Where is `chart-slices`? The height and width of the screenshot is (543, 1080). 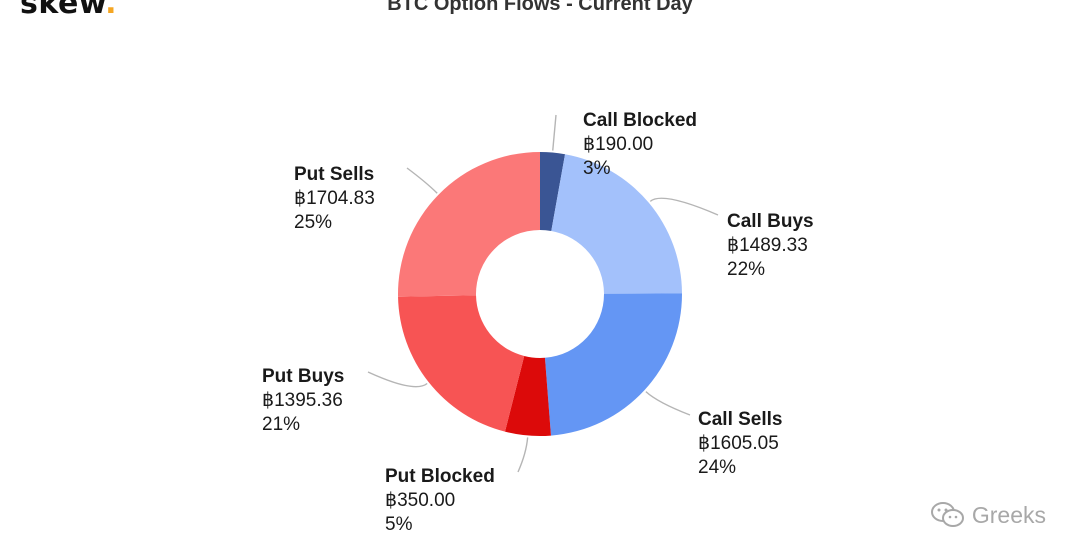
chart-slices is located at coordinates (540, 294).